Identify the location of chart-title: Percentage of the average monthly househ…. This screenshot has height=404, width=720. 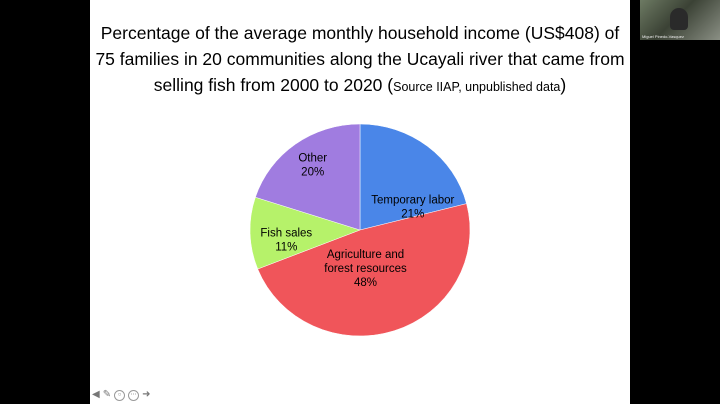
(360, 60).